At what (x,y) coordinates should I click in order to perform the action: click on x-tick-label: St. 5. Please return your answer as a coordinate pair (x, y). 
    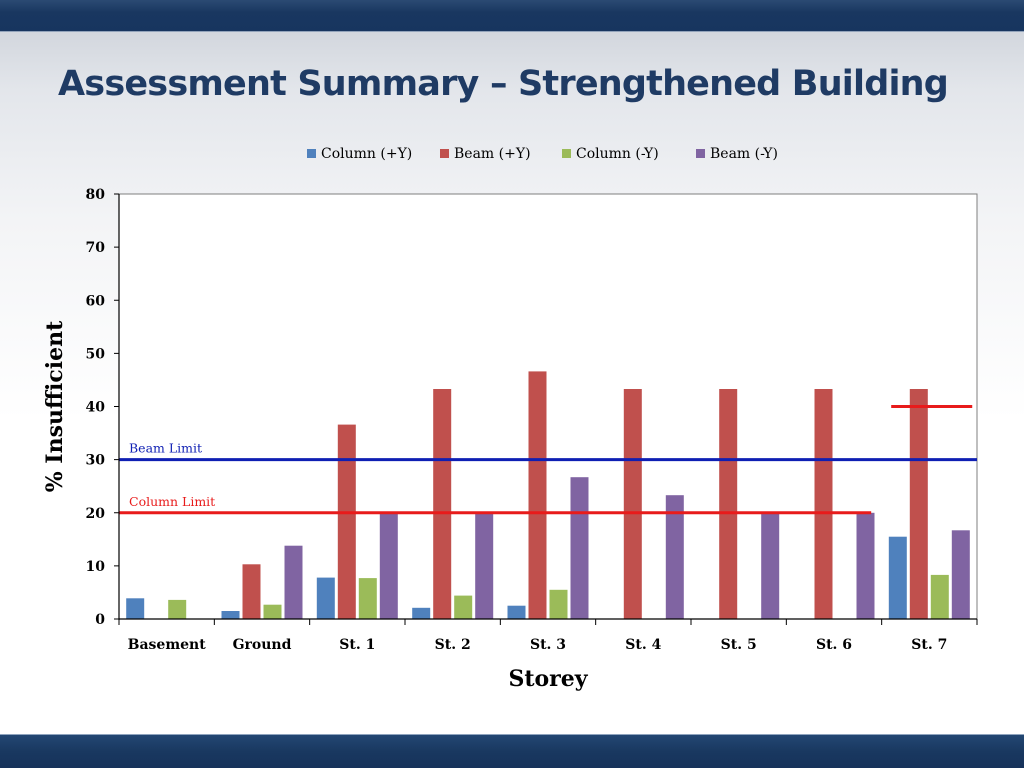
    Looking at the image, I should click on (739, 645).